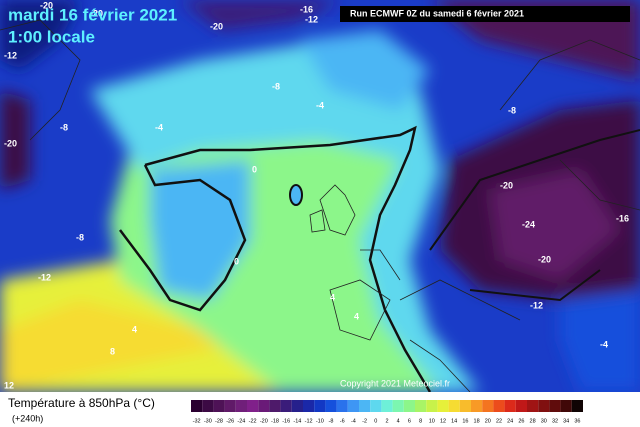 This screenshot has height=427, width=640. What do you see at coordinates (437, 13) in the screenshot?
I see `run: Run ECMWF 0Z du samedi 6 février 2021` at bounding box center [437, 13].